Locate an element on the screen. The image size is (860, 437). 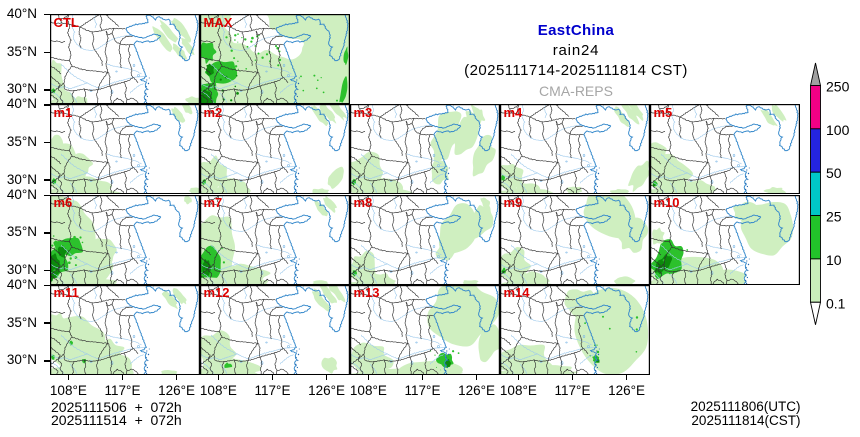
svg-text: 100 is located at coordinates (838, 130).